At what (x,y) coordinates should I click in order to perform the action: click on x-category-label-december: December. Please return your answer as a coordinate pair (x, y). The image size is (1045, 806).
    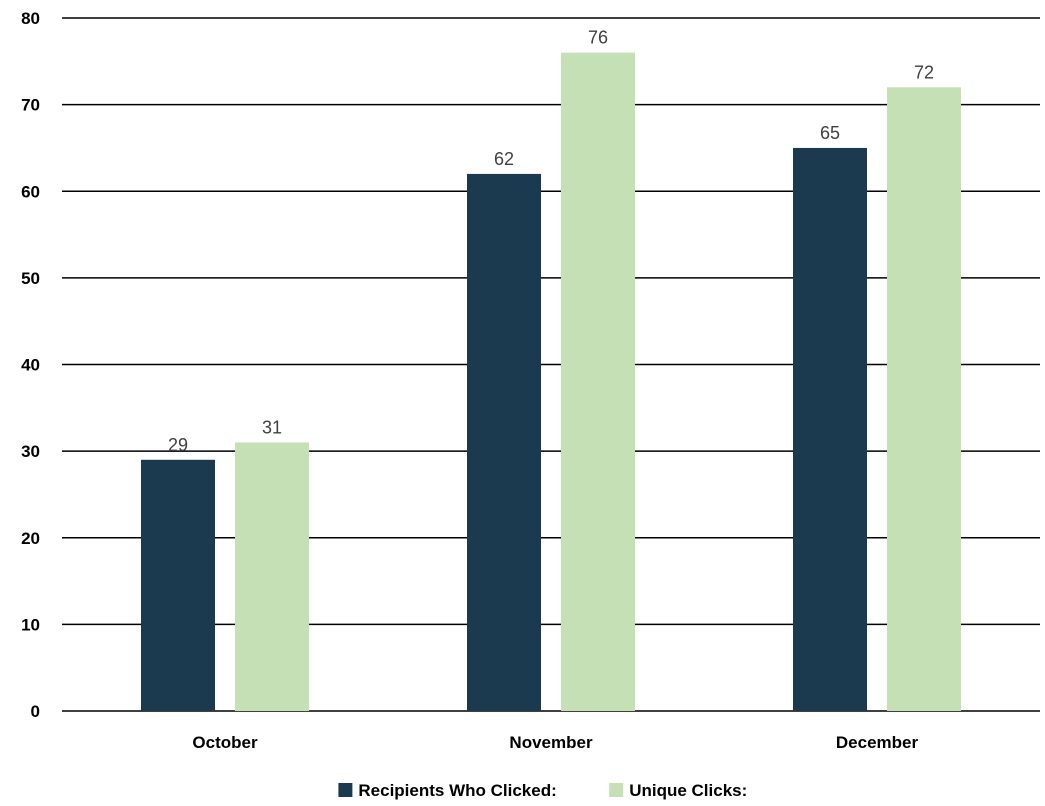
    Looking at the image, I should click on (877, 742).